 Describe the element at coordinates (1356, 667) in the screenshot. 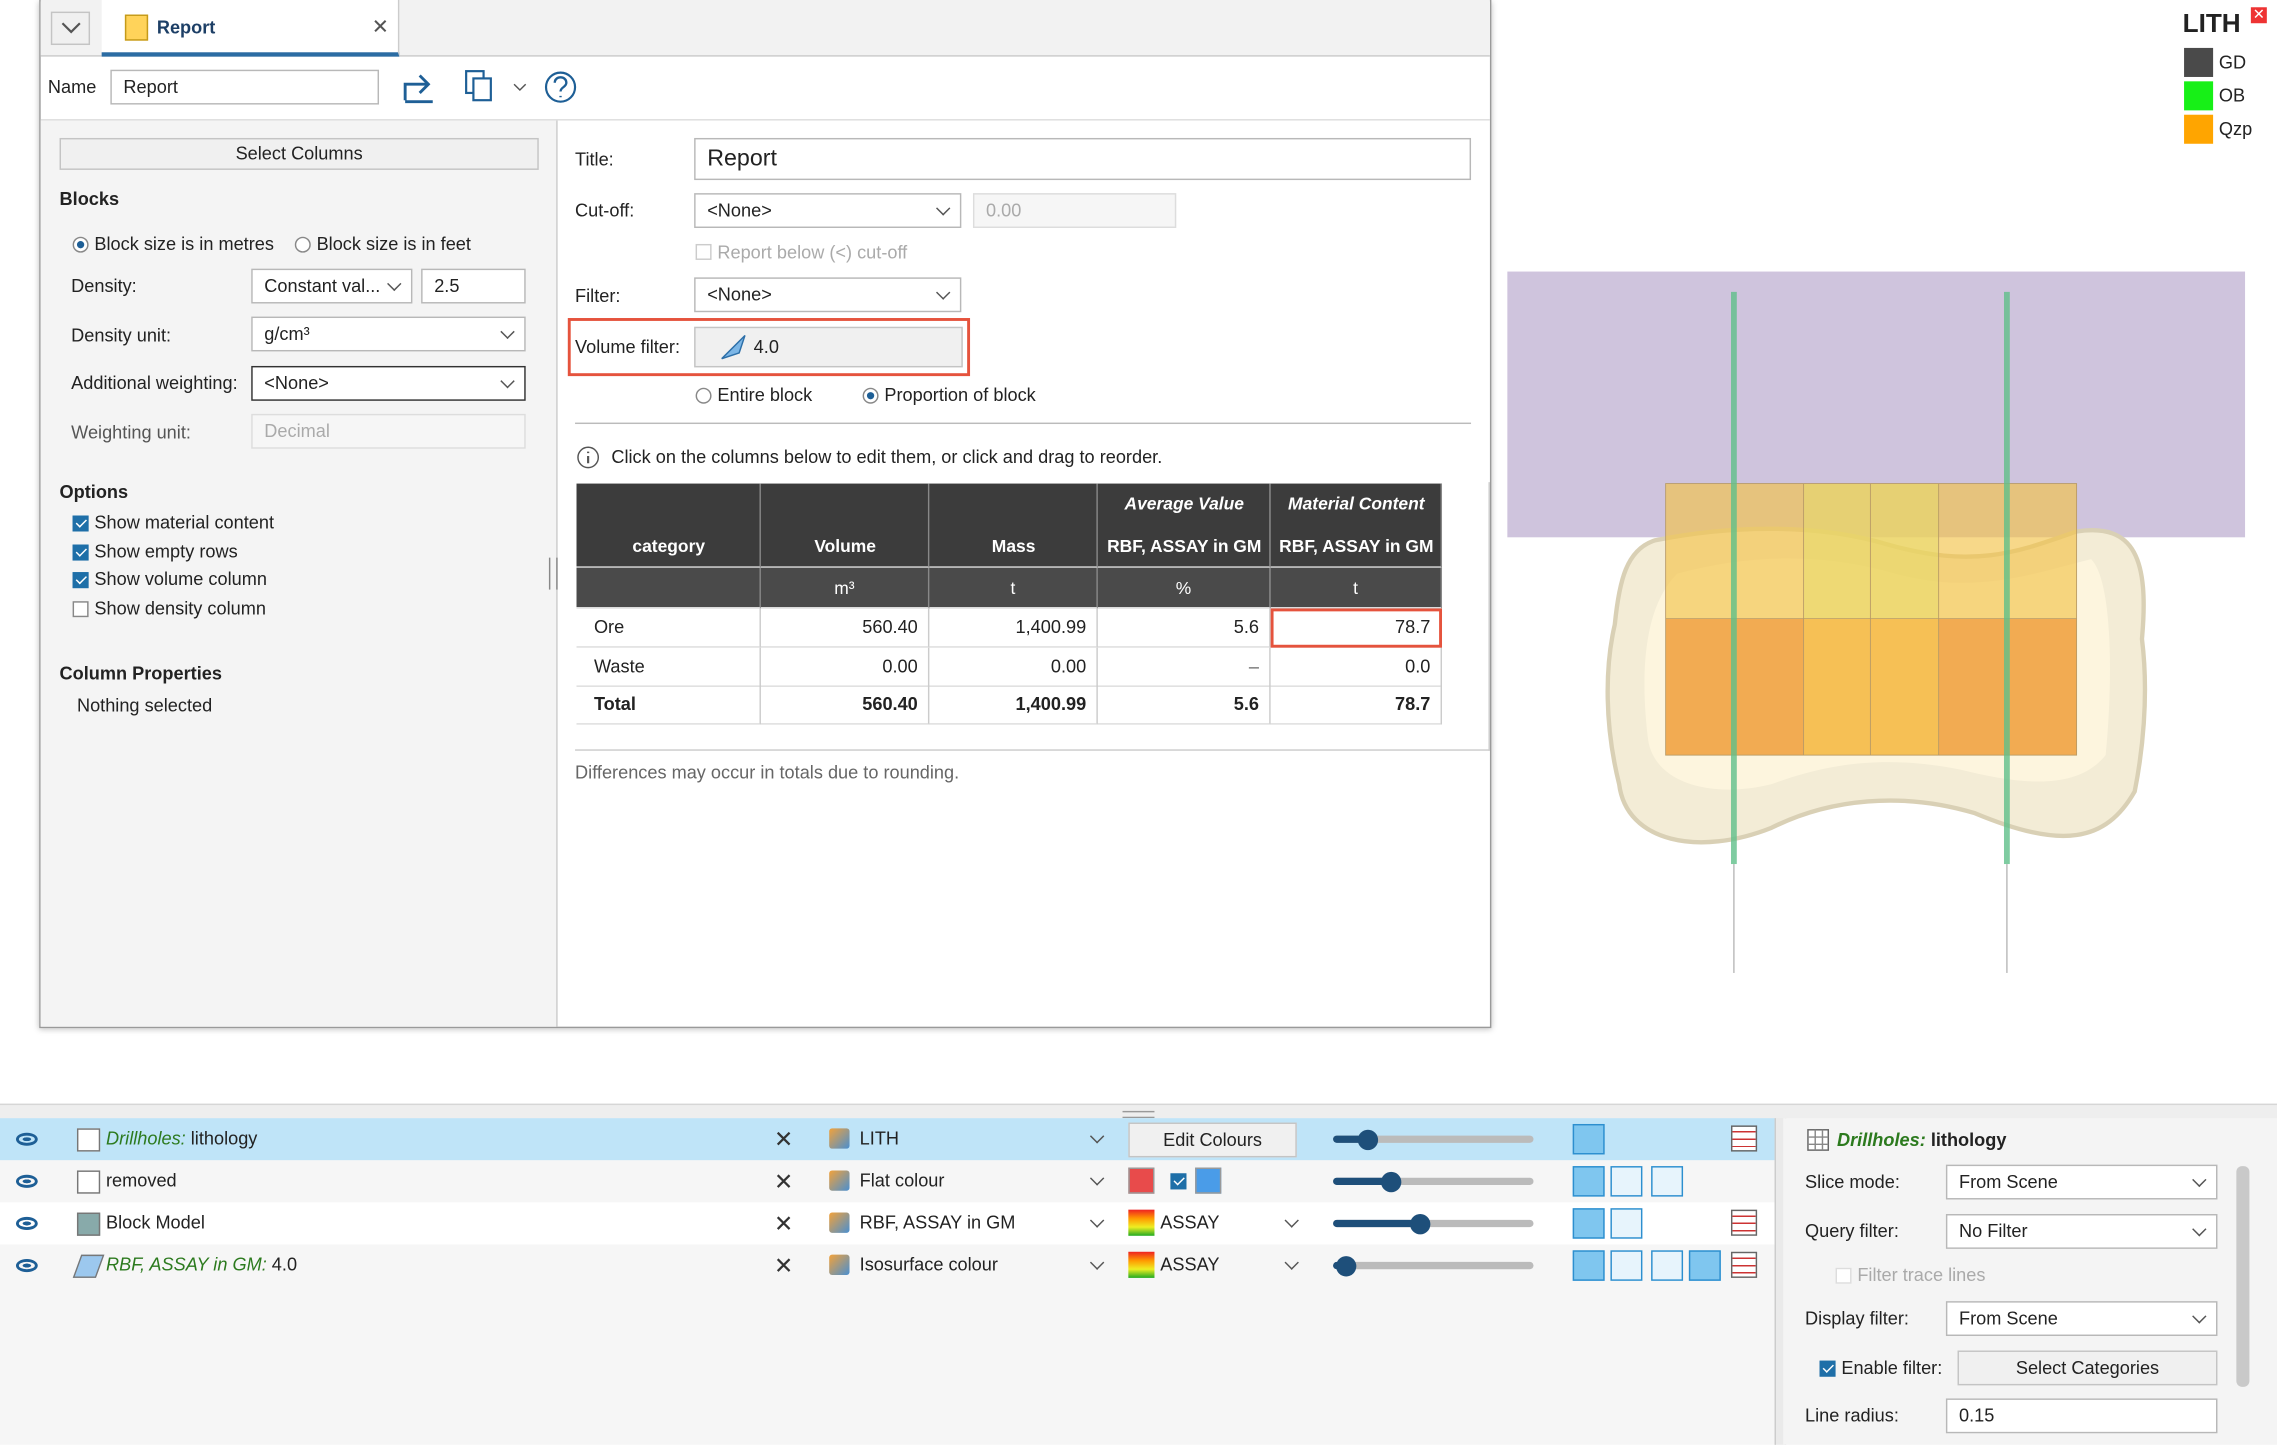

I see `value-cell: 0.0` at that location.